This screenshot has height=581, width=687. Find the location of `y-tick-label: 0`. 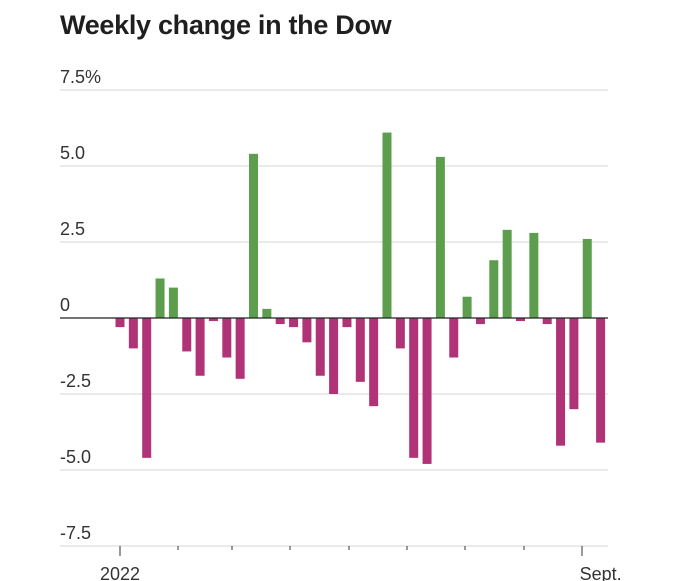

y-tick-label: 0 is located at coordinates (65, 305).